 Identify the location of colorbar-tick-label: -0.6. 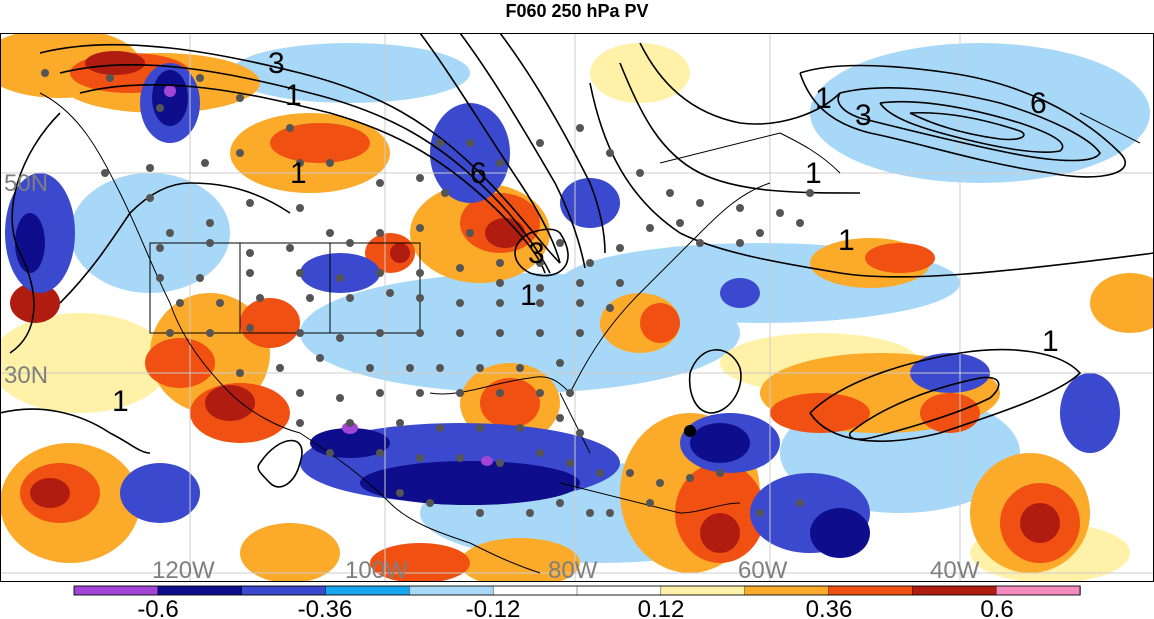
(157, 607).